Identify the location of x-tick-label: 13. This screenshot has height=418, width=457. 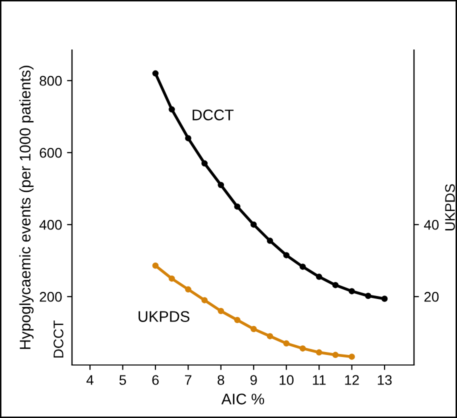
(385, 380).